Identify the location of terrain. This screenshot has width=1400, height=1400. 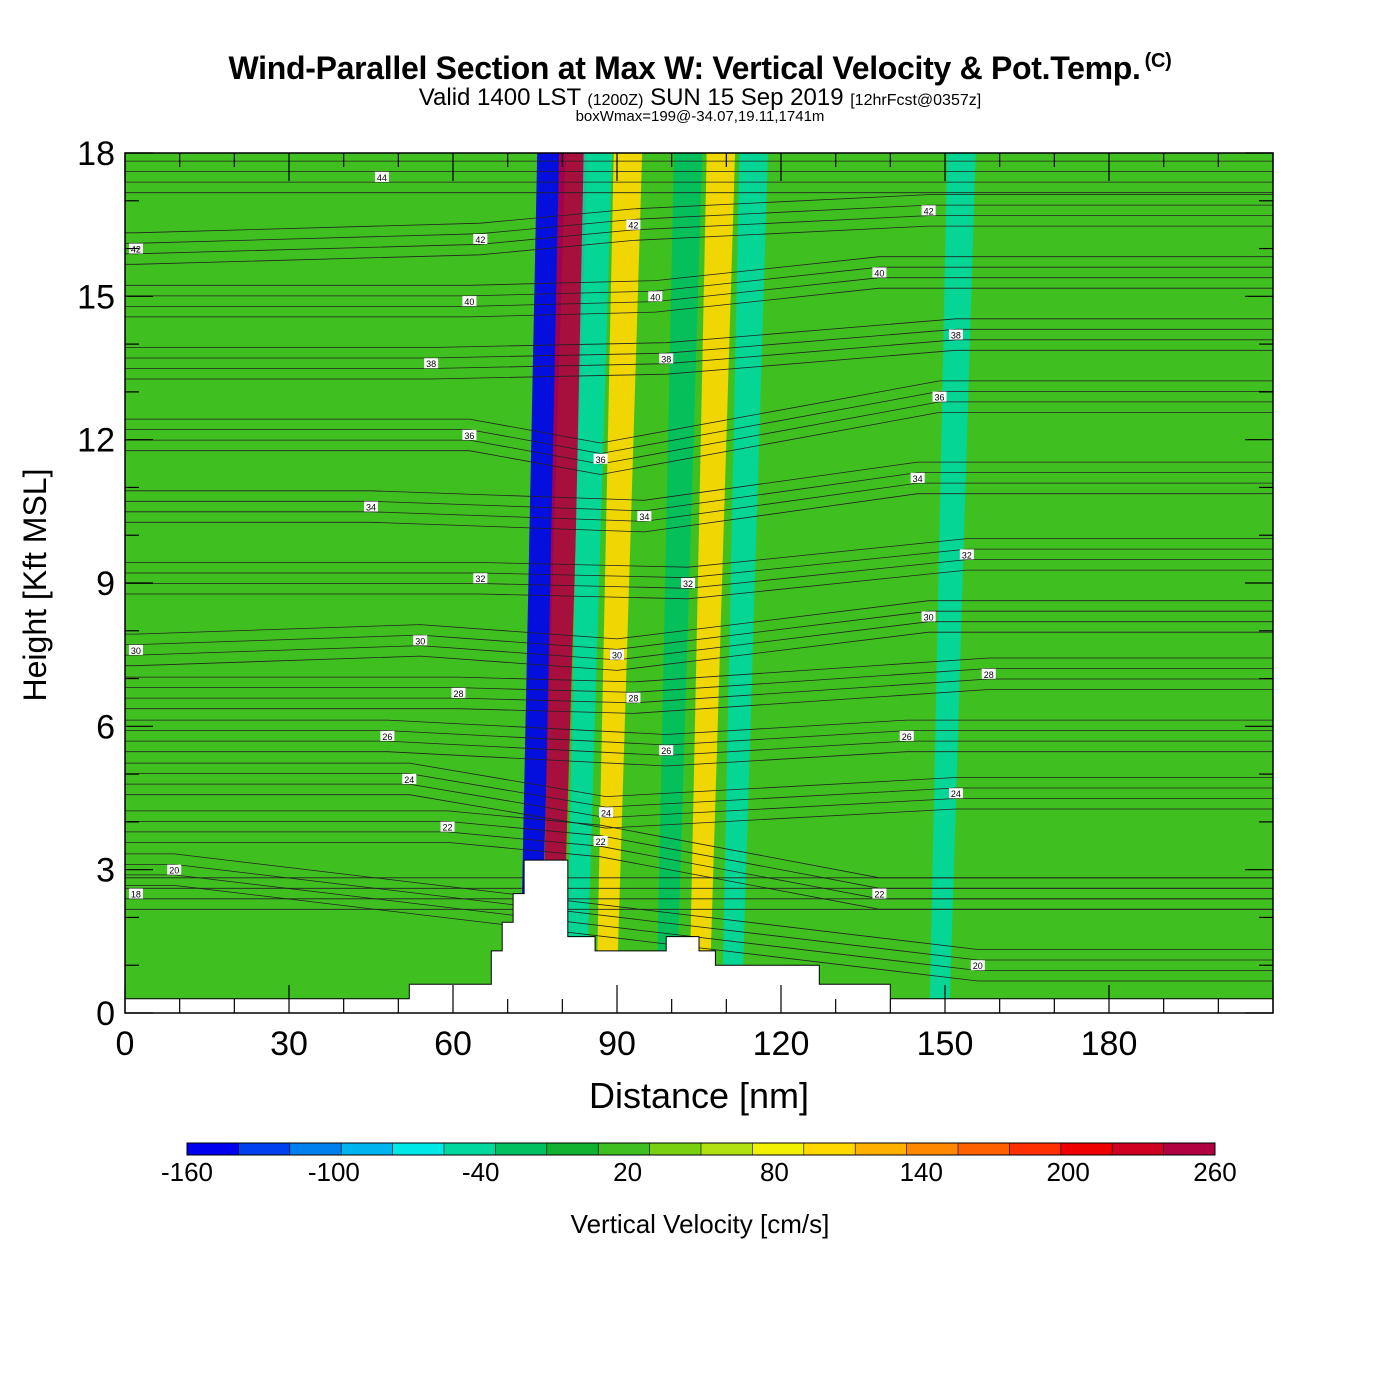
(699, 936).